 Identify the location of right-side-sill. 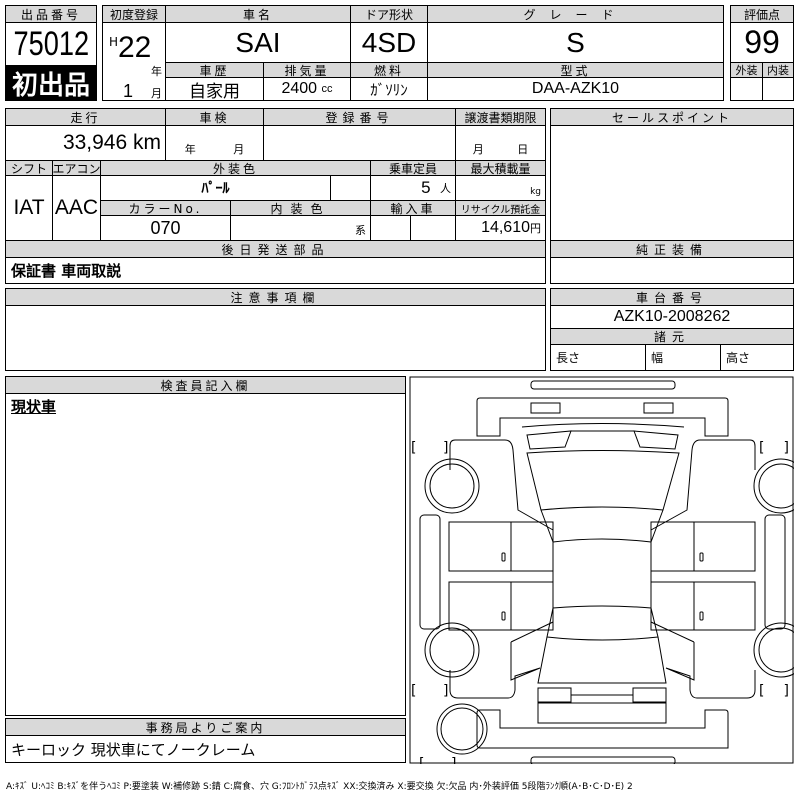
(775, 572).